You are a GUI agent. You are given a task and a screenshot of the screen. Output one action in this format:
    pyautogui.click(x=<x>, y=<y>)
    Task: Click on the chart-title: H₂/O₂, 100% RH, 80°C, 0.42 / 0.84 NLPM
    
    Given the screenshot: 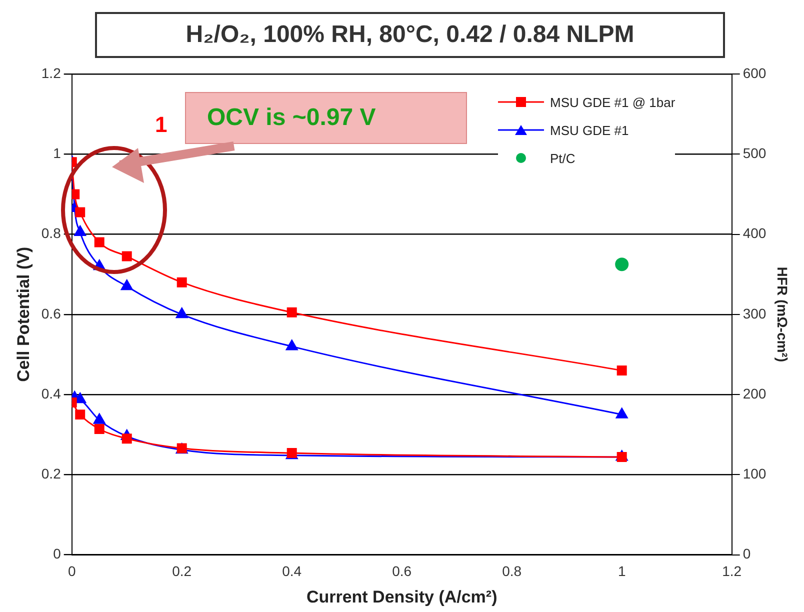 What is the action you would take?
    pyautogui.click(x=410, y=35)
    